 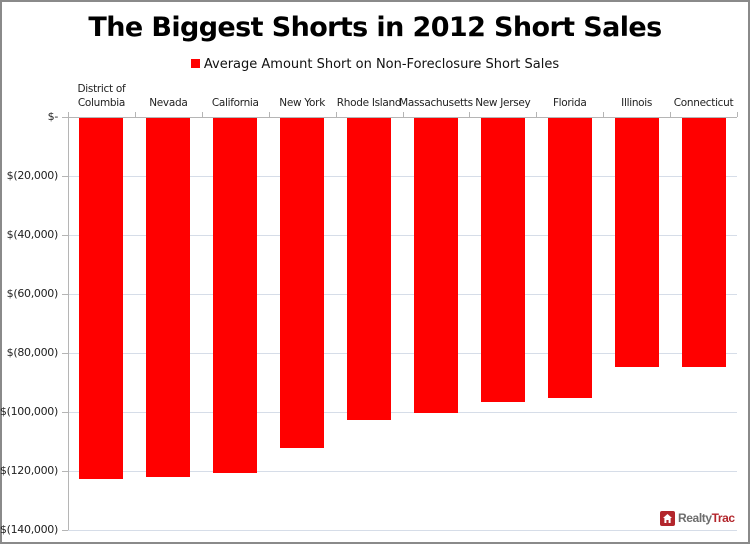 What do you see at coordinates (369, 103) in the screenshot?
I see `category-label: Rhode Island` at bounding box center [369, 103].